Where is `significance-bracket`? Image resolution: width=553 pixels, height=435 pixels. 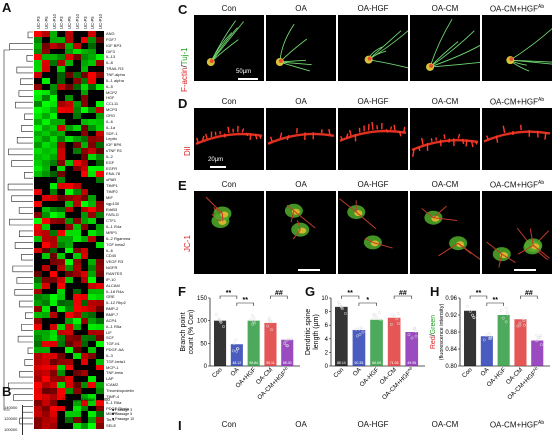
significance-bracket is located at coordinates (350, 297).